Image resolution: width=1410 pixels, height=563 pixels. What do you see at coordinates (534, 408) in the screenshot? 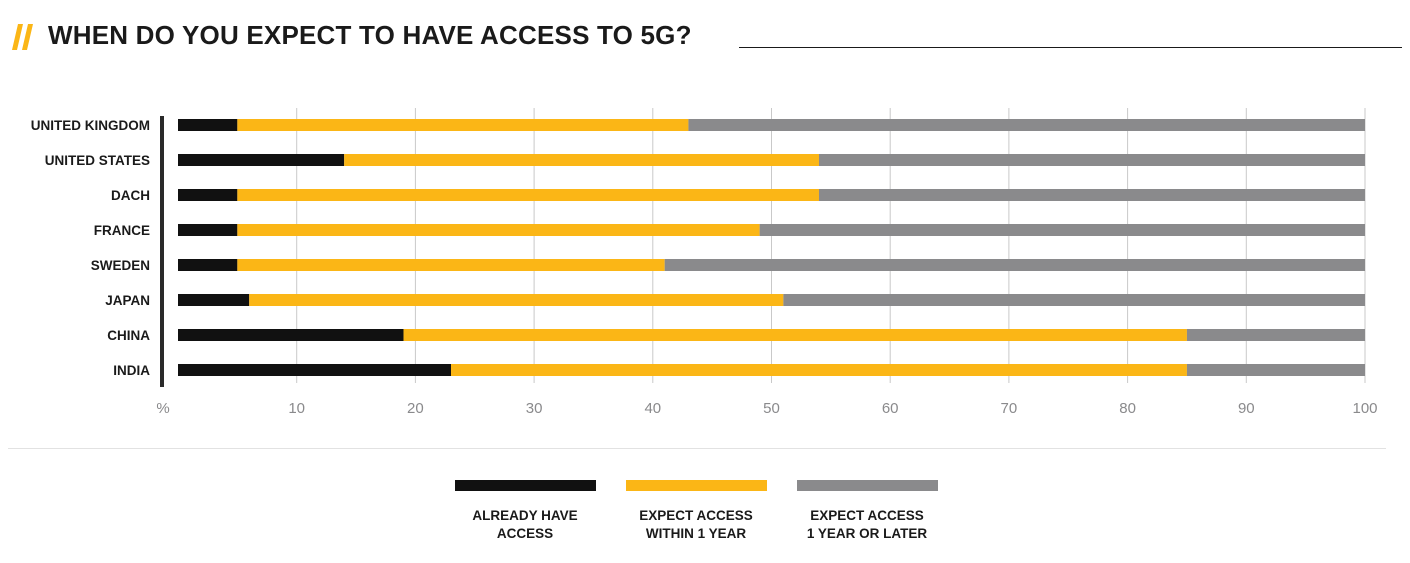
I see `x-tick-label-30: 30` at bounding box center [534, 408].